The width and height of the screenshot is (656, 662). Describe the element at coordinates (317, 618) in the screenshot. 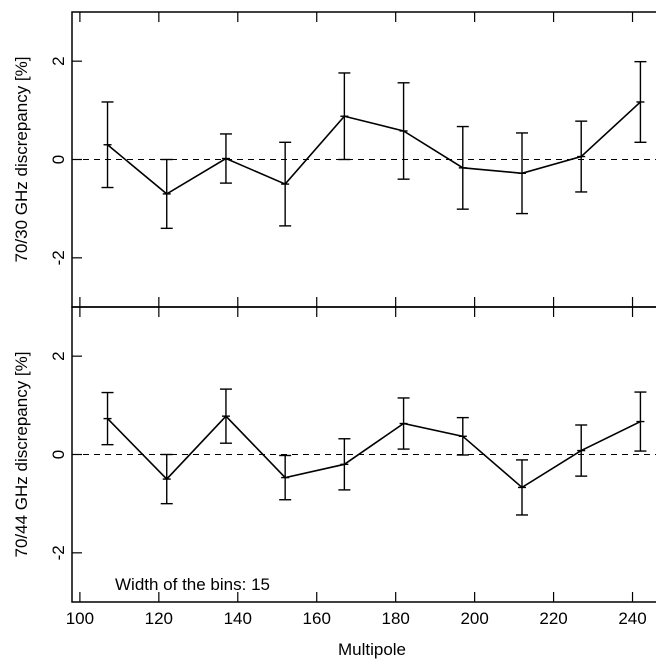

I see `x-tick-label: 160` at that location.